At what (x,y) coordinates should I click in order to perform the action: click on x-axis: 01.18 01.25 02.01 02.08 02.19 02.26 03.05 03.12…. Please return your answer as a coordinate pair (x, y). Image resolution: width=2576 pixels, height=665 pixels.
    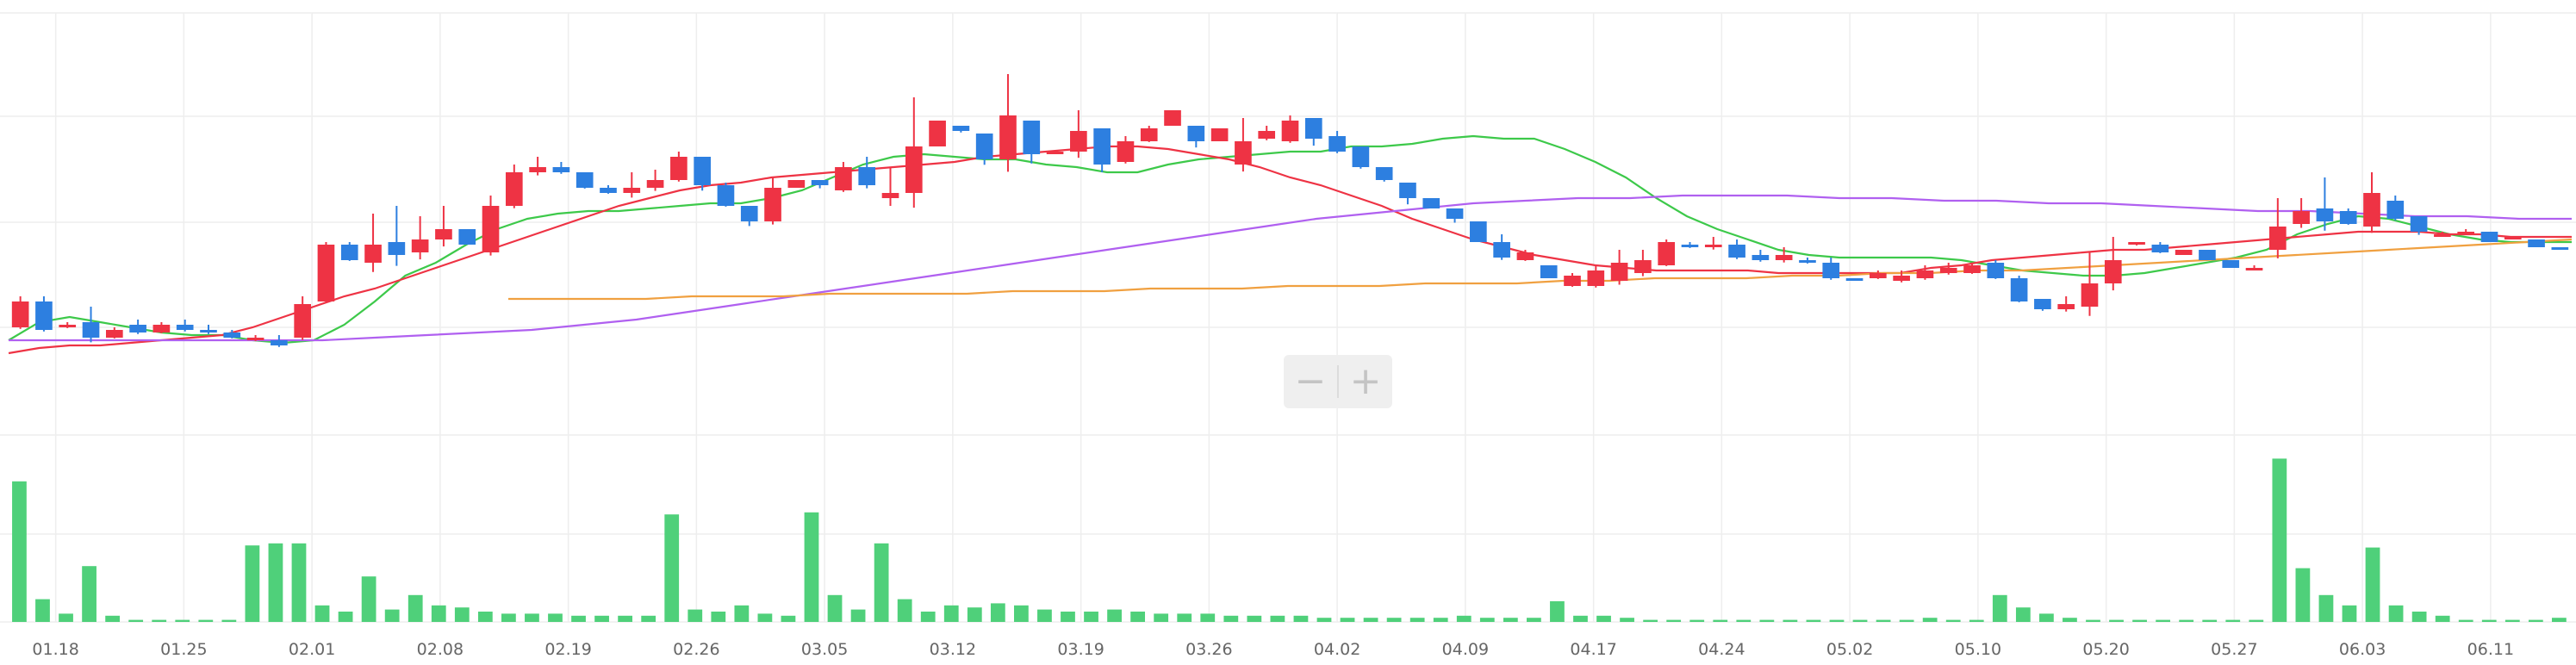
    Looking at the image, I should click on (1273, 649).